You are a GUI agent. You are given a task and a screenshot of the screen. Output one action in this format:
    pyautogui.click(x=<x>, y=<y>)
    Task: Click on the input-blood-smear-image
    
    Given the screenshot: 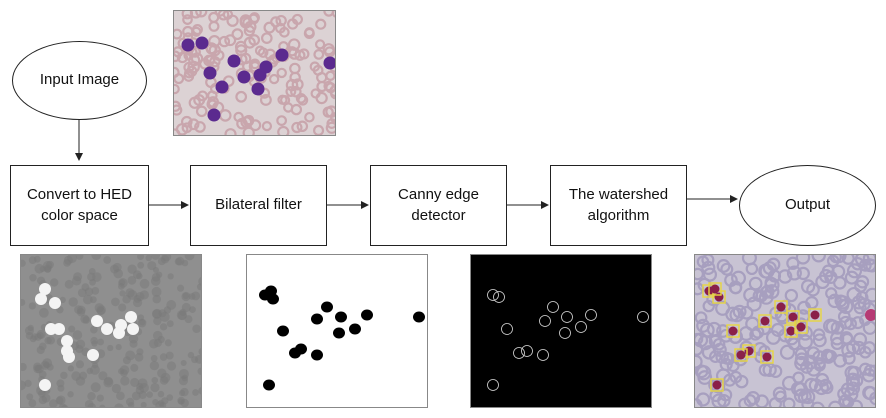 What is the action you would take?
    pyautogui.click(x=254, y=73)
    